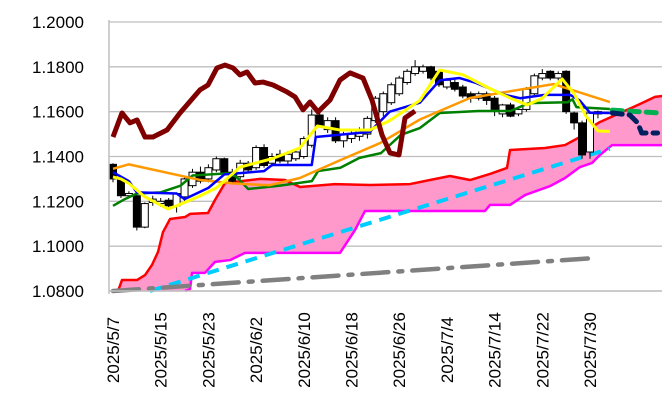 The image size is (662, 417). I want to click on y-tick-label: 1.1400, so click(58, 157).